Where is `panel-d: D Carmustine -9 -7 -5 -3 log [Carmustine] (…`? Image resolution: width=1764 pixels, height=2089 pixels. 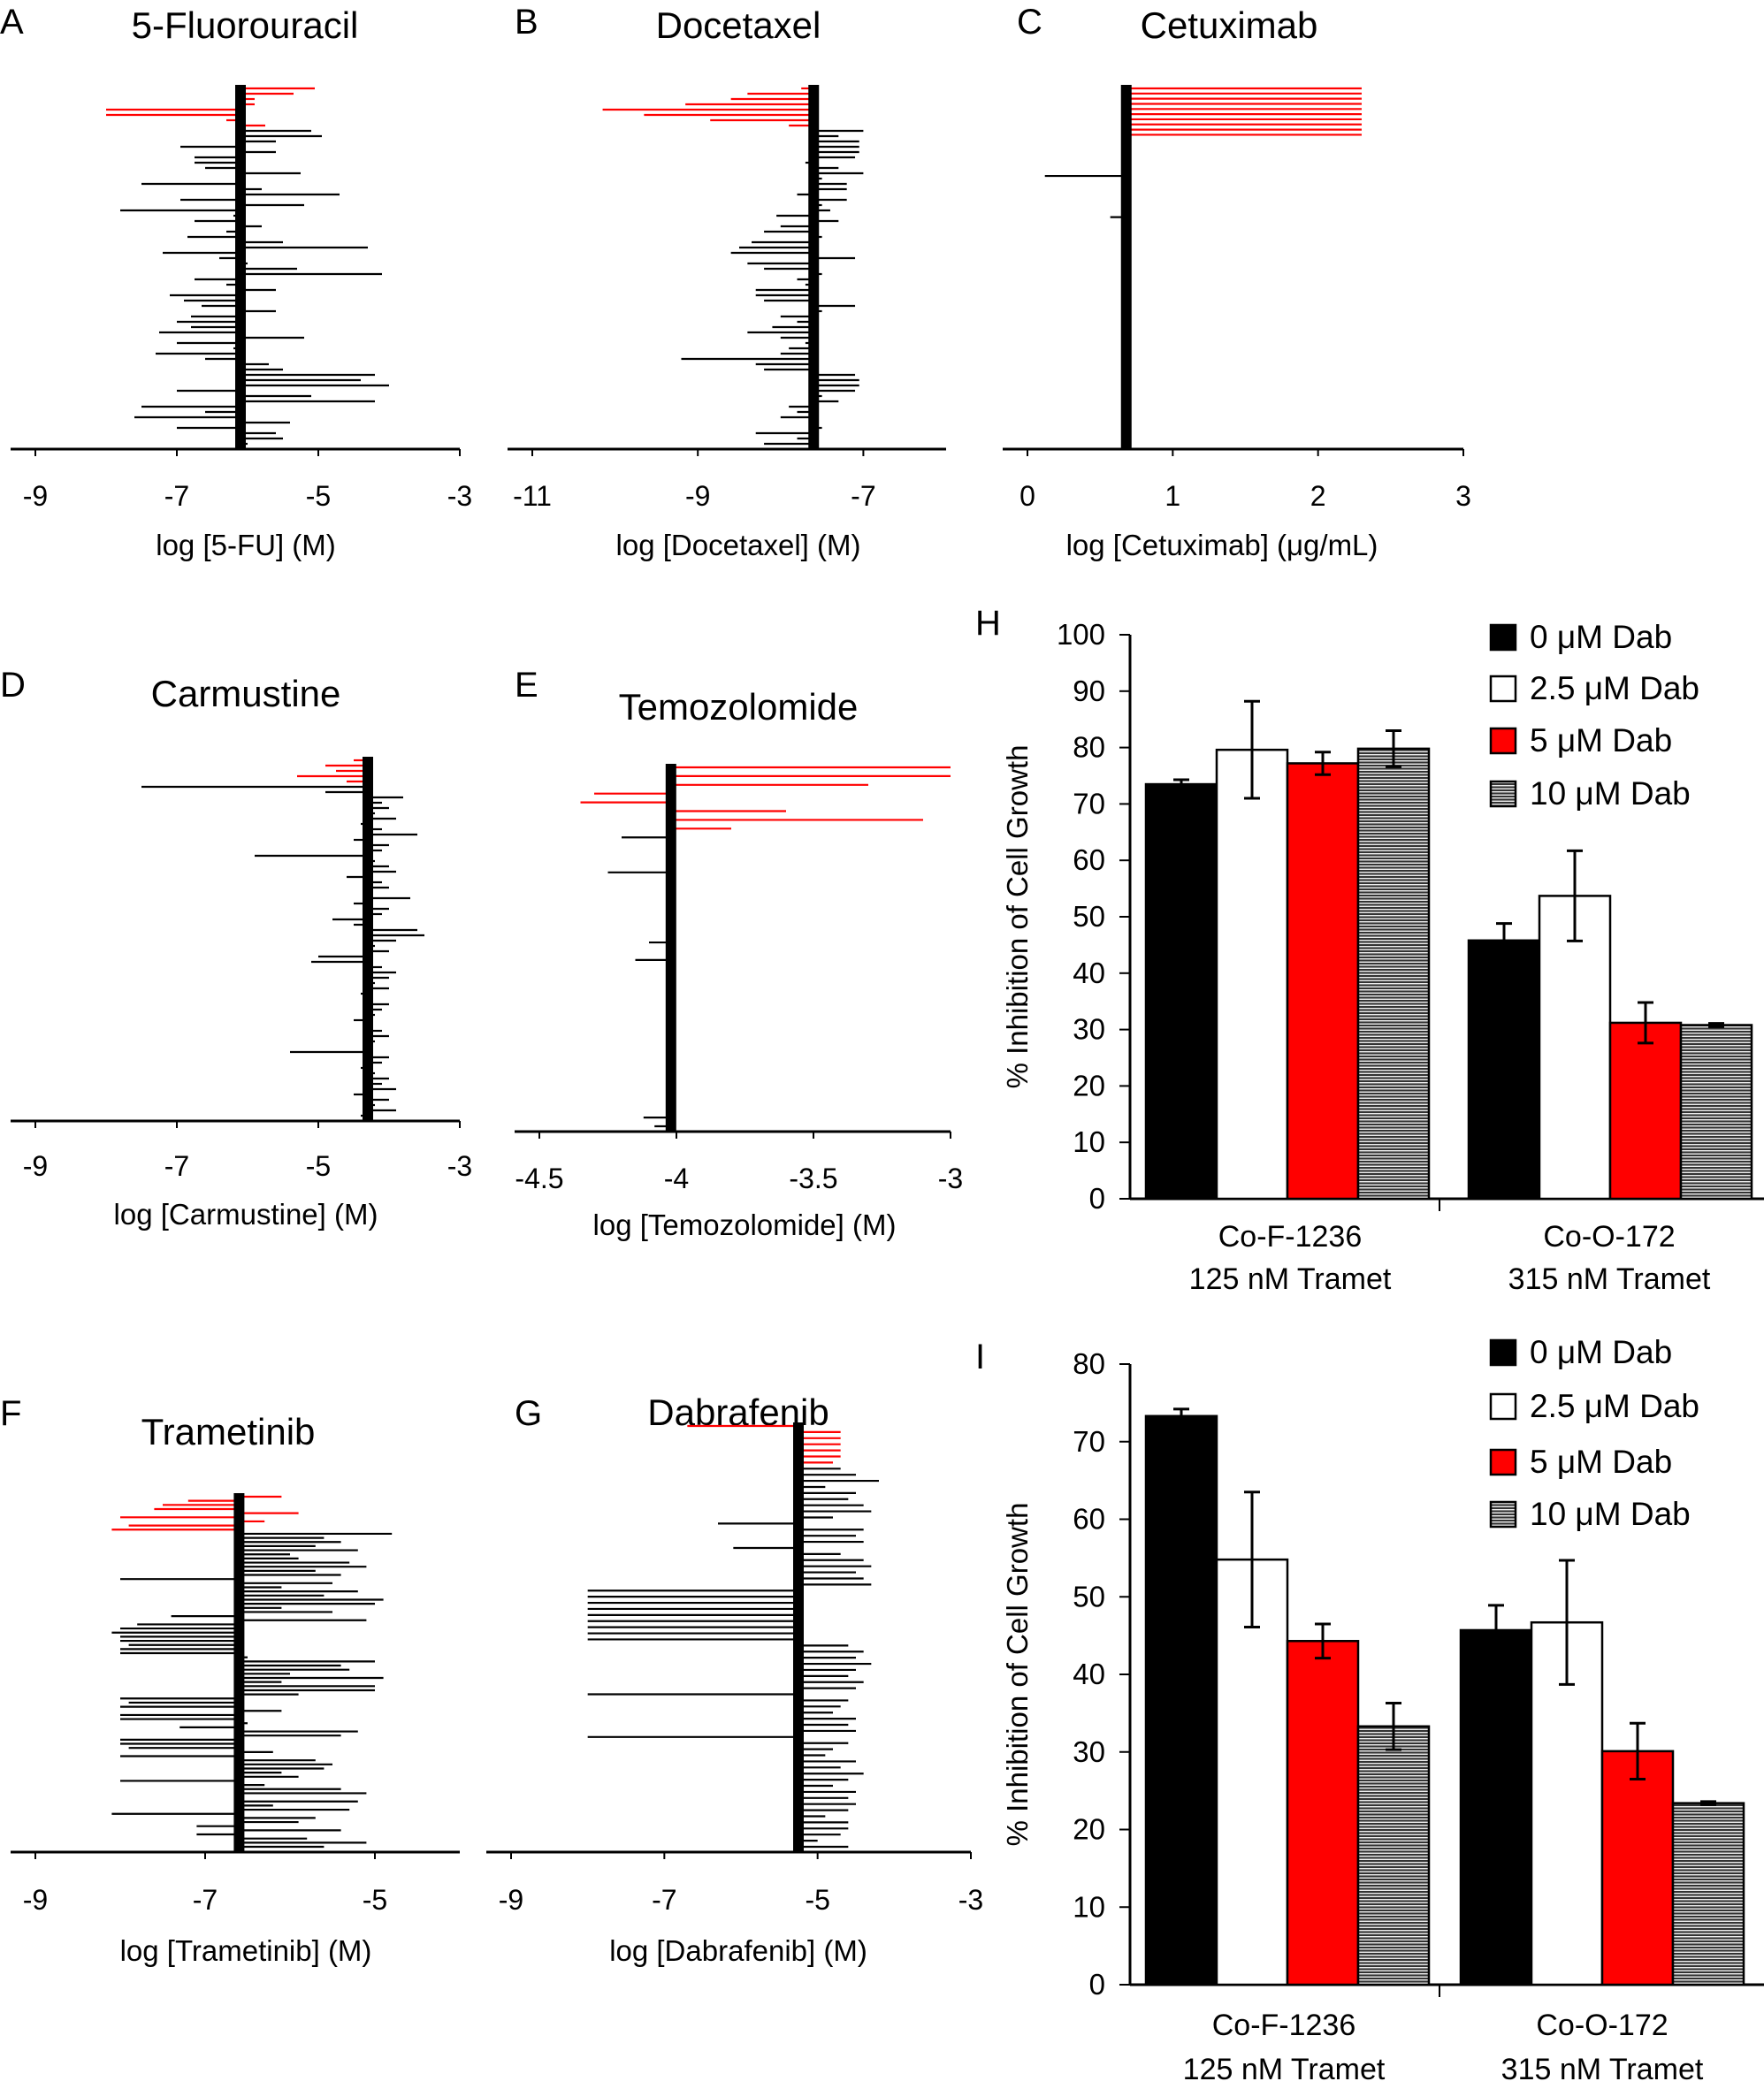 panel-d: D Carmustine -9 -7 -5 -3 log [Carmustine] (… is located at coordinates (236, 948).